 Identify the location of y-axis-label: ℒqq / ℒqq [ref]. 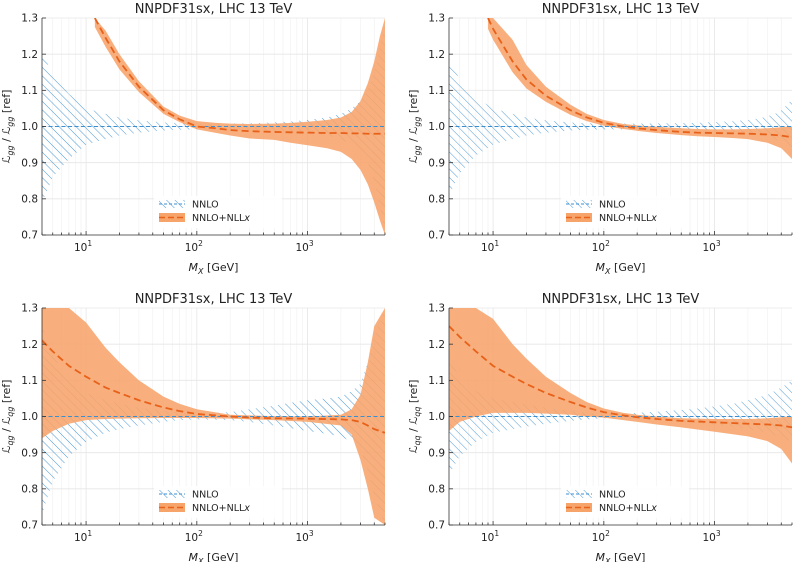
(414, 417).